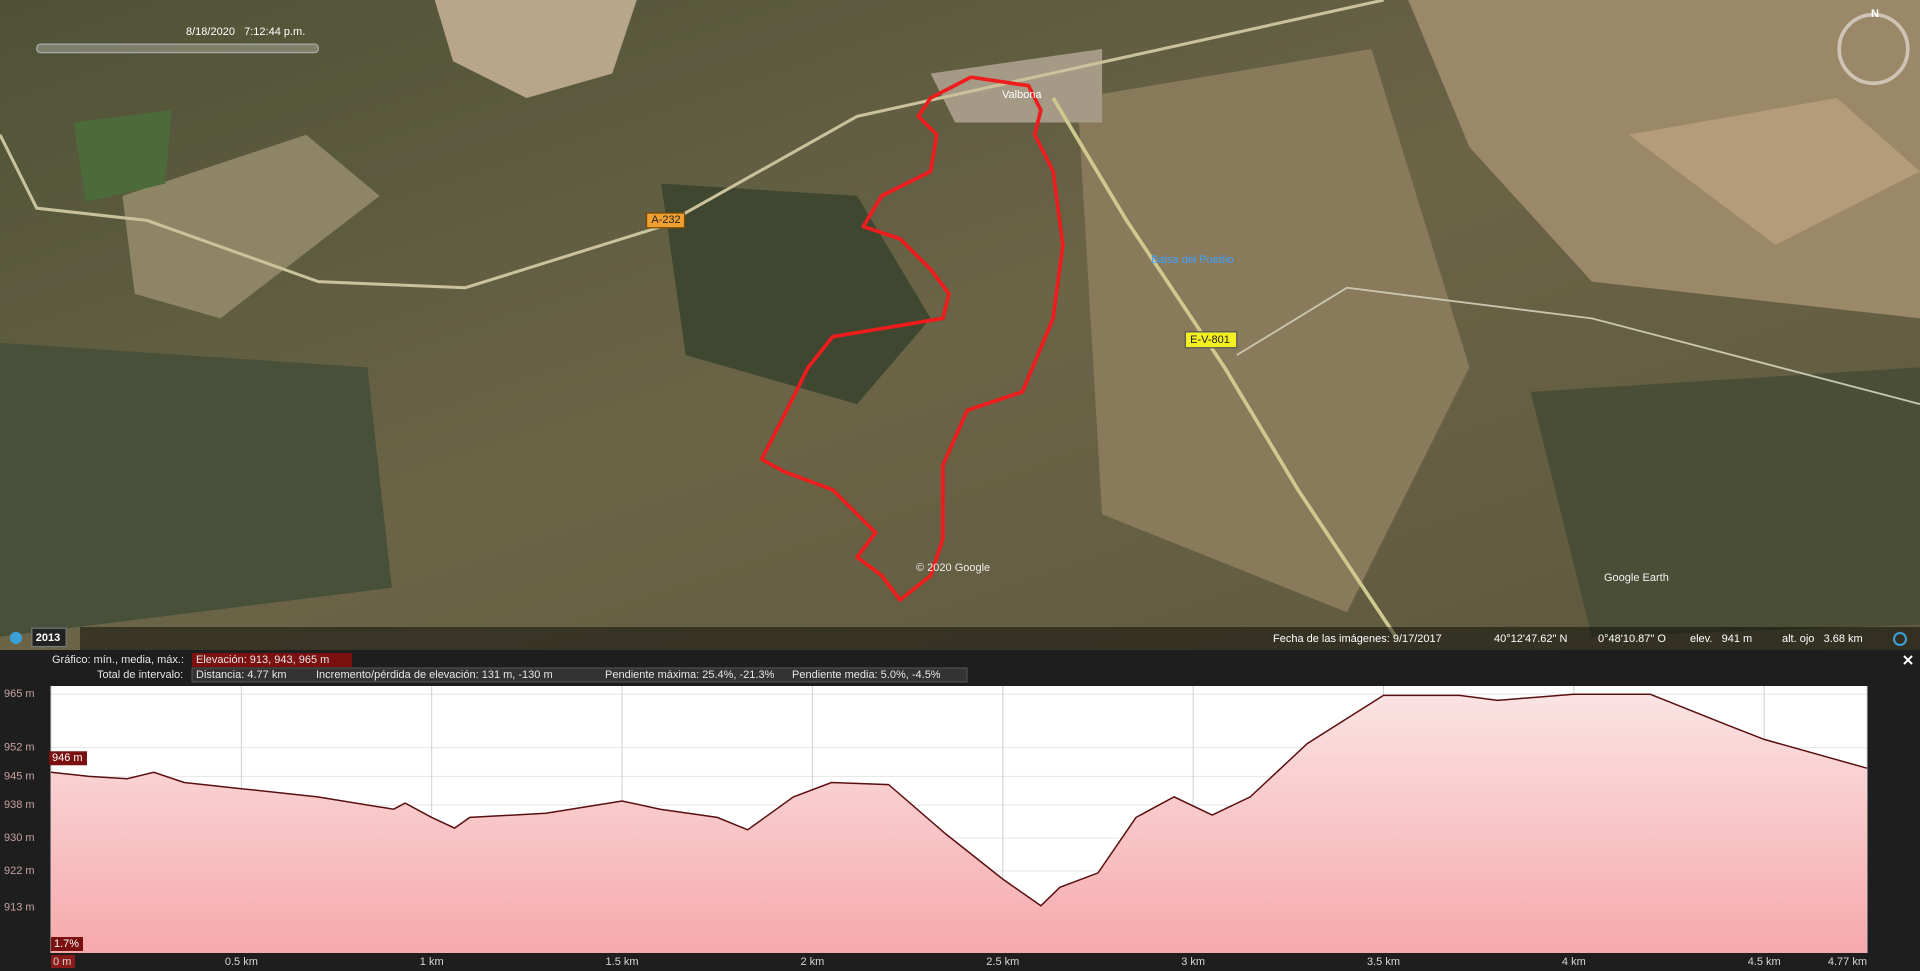 The height and width of the screenshot is (971, 1920). What do you see at coordinates (1574, 962) in the screenshot?
I see `x-tick-label: 4 km` at bounding box center [1574, 962].